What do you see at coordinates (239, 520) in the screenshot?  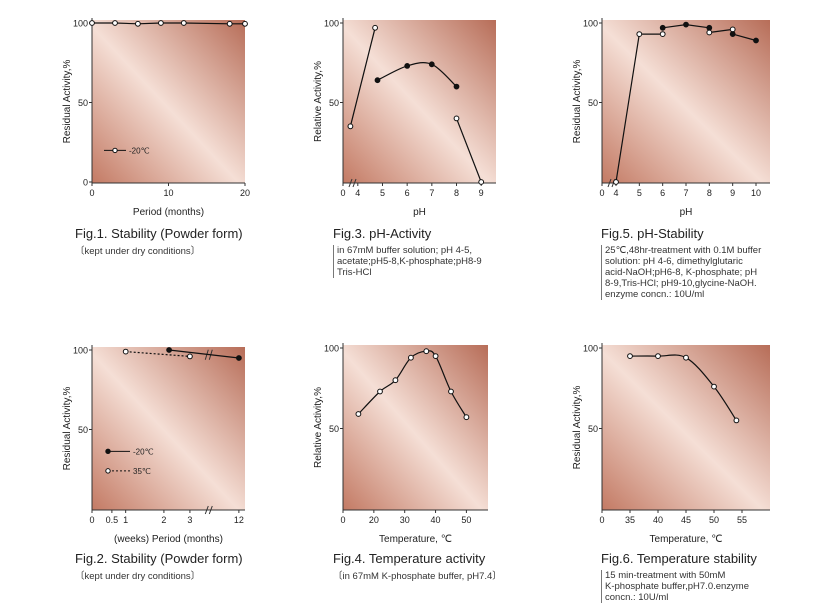 I see `x-tick-label: 12` at bounding box center [239, 520].